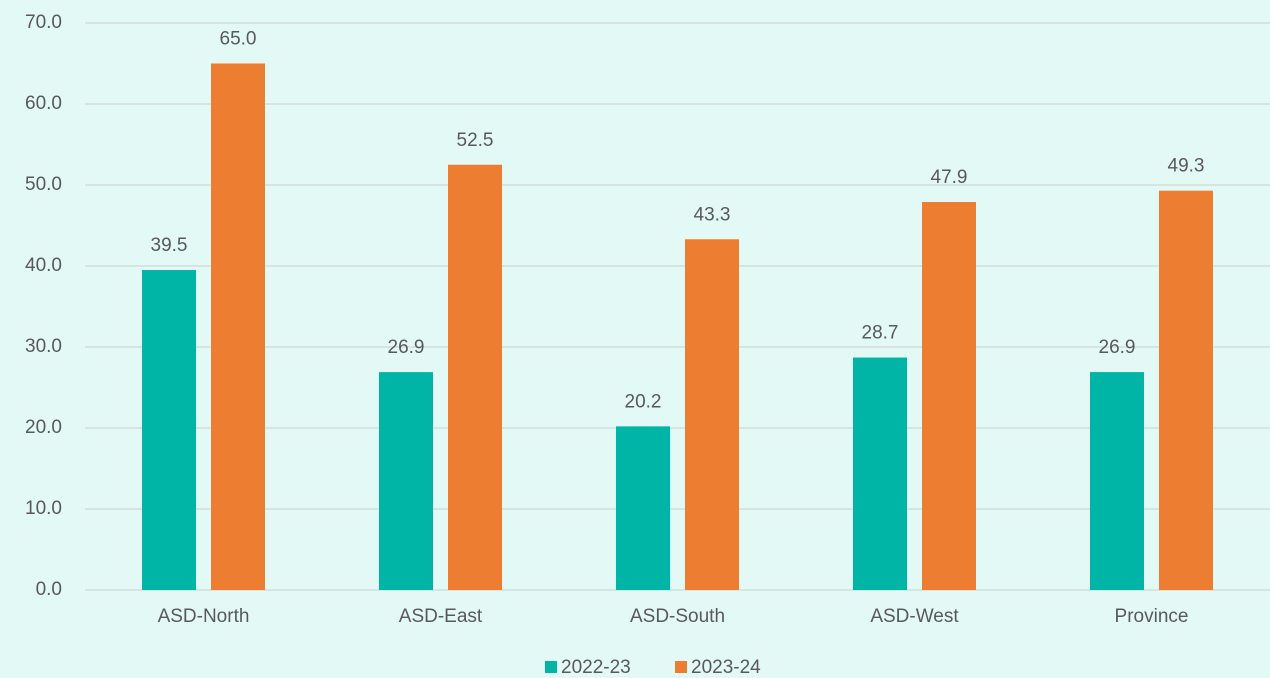 The height and width of the screenshot is (678, 1270). Describe the element at coordinates (726, 667) in the screenshot. I see `legend-label: 2023-24` at that location.